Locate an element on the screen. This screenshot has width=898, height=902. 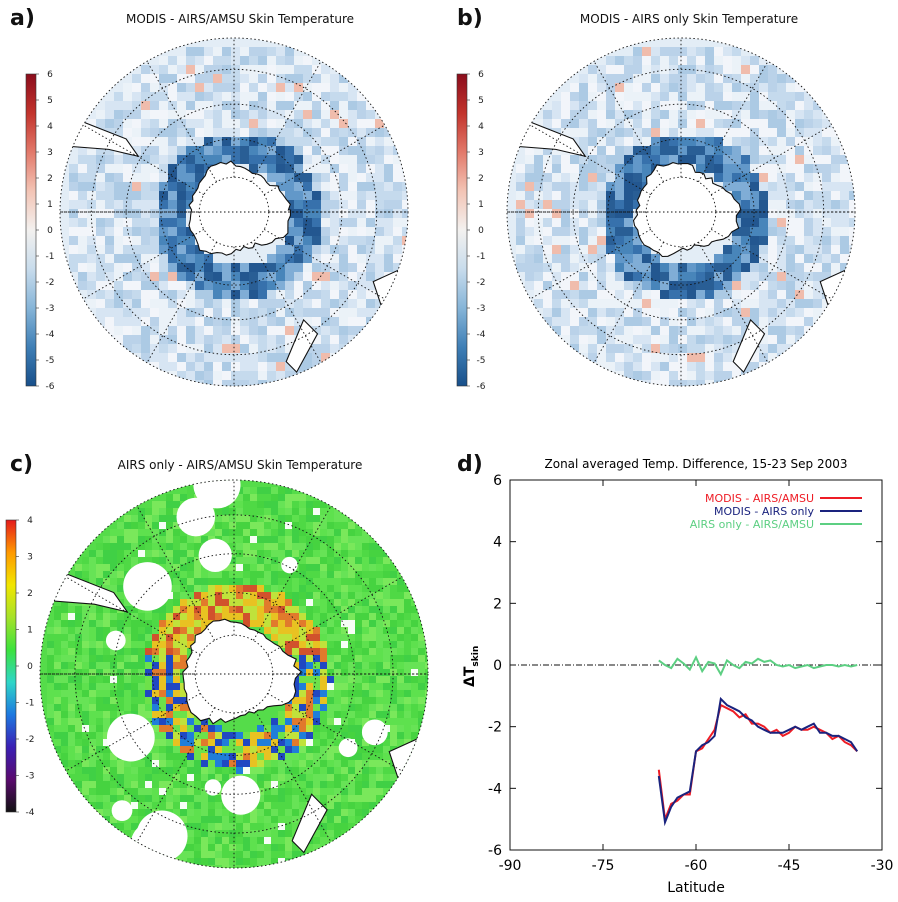
y-axis-label: ΔTskin is located at coordinates (471, 666).